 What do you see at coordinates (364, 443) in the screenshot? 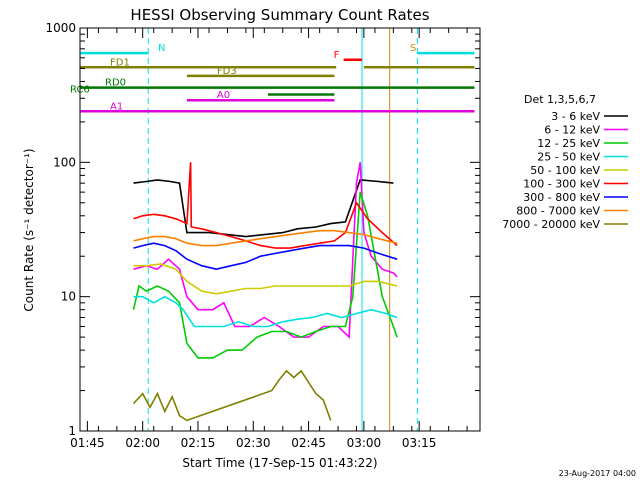
I see `x-tick-label: 03:00` at bounding box center [364, 443].